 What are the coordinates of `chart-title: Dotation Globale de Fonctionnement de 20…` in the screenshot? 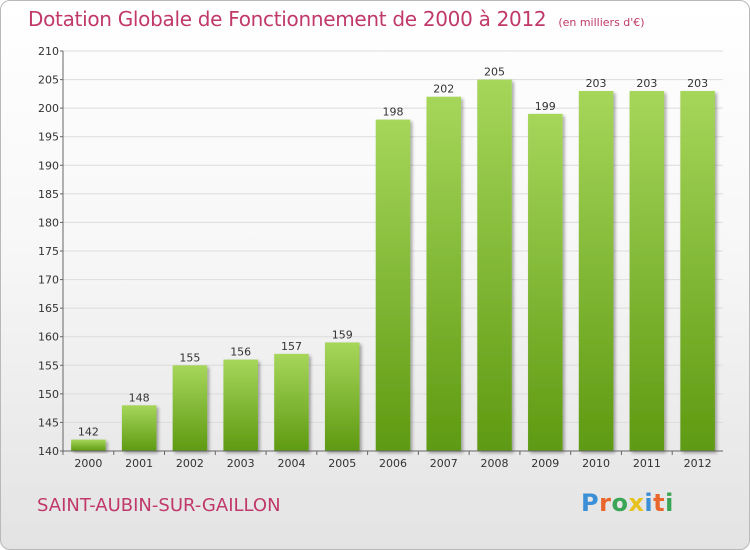 It's located at (336, 19).